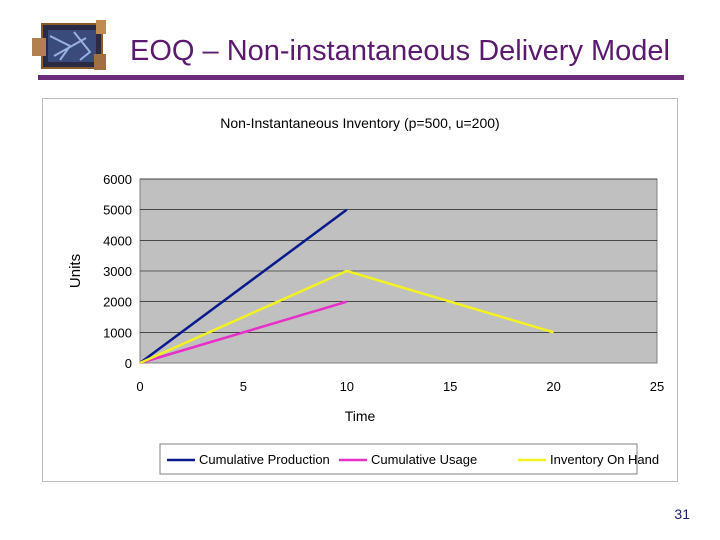 This screenshot has width=720, height=540. Describe the element at coordinates (360, 416) in the screenshot. I see `x-axis-label: Time` at that location.